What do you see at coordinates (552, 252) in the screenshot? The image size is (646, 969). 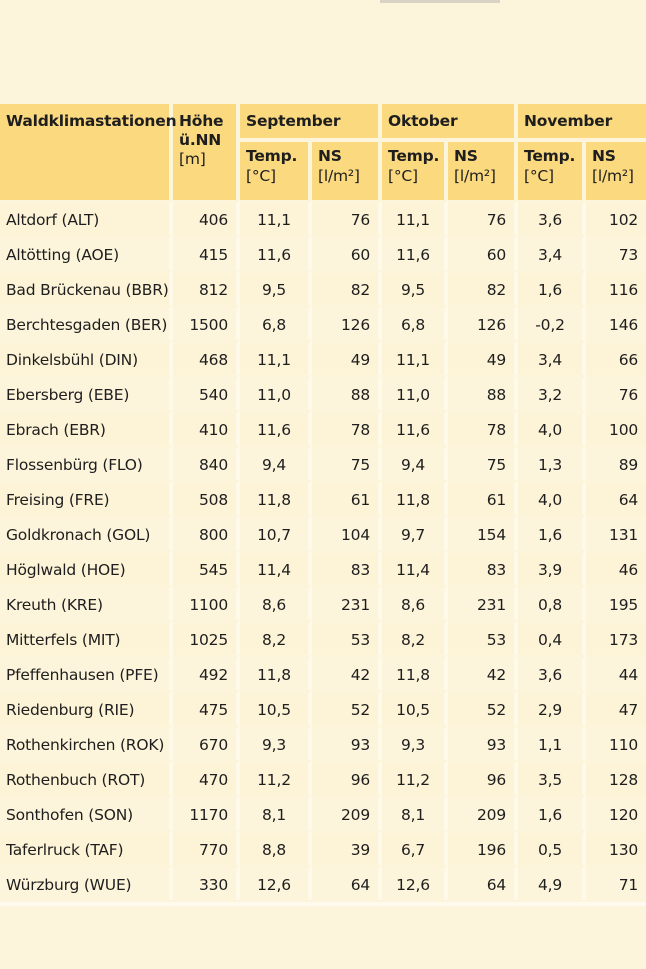 I see `temp-nov-value: 3,4` at bounding box center [552, 252].